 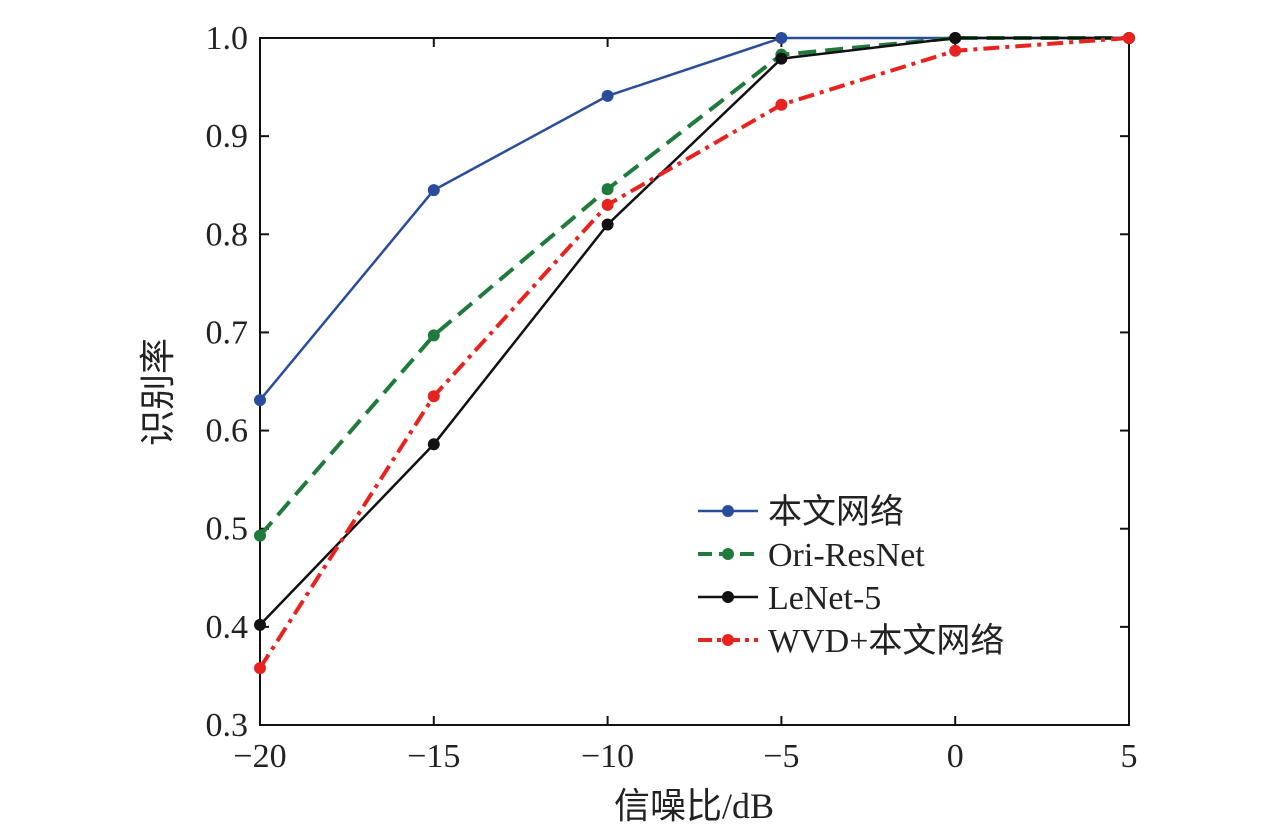 I want to click on y-tick-label: 0.5, so click(x=227, y=529).